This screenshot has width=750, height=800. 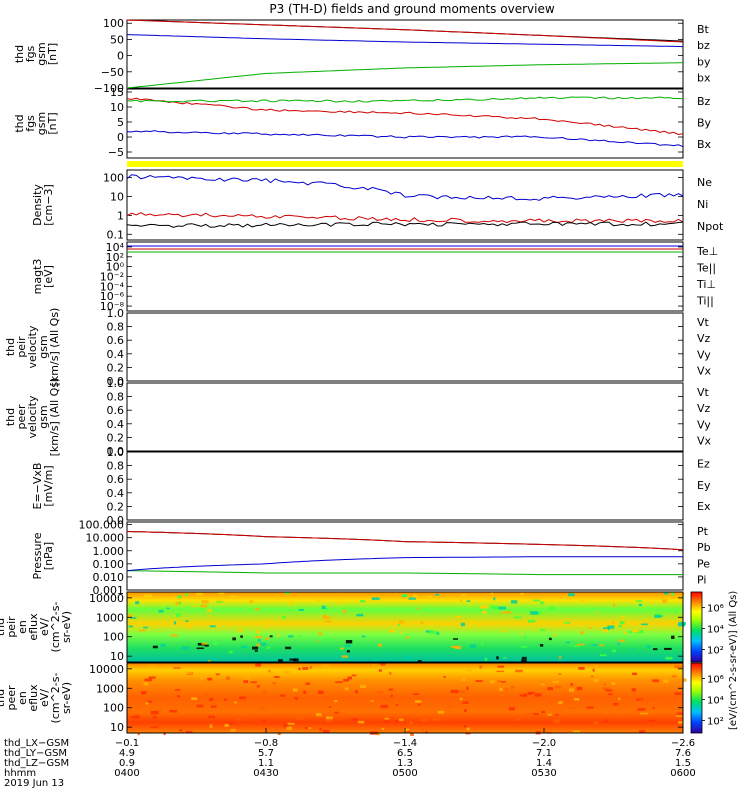 What do you see at coordinates (405, 31) in the screenshot?
I see `series-line-bz` at bounding box center [405, 31].